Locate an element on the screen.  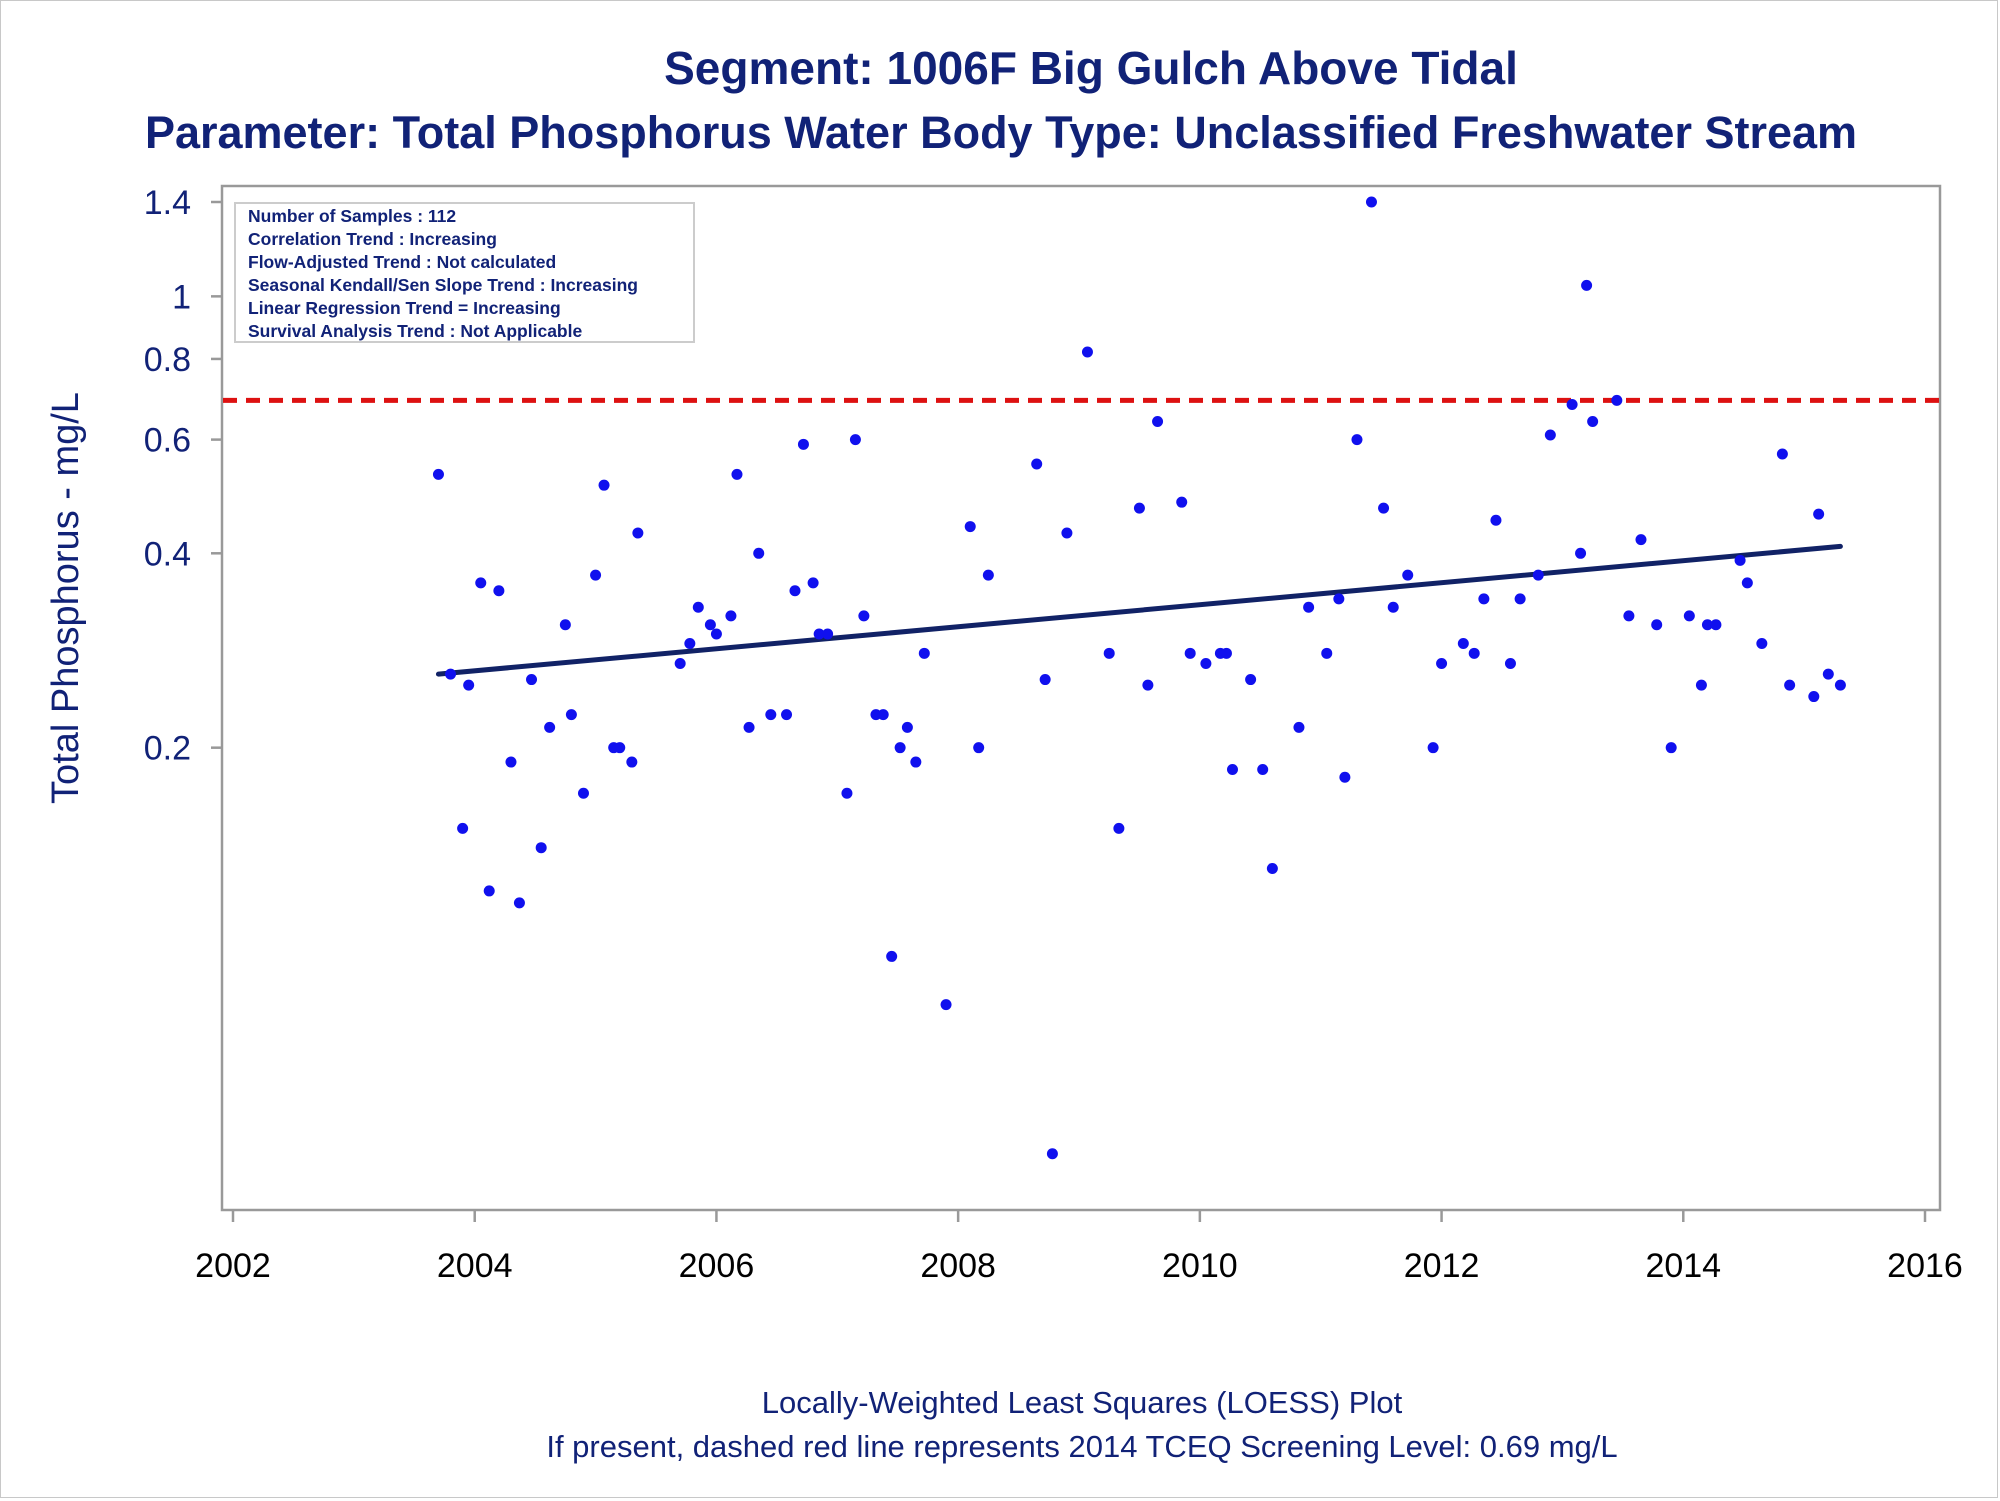
y-tick-label: 0.4 is located at coordinates (167, 554).